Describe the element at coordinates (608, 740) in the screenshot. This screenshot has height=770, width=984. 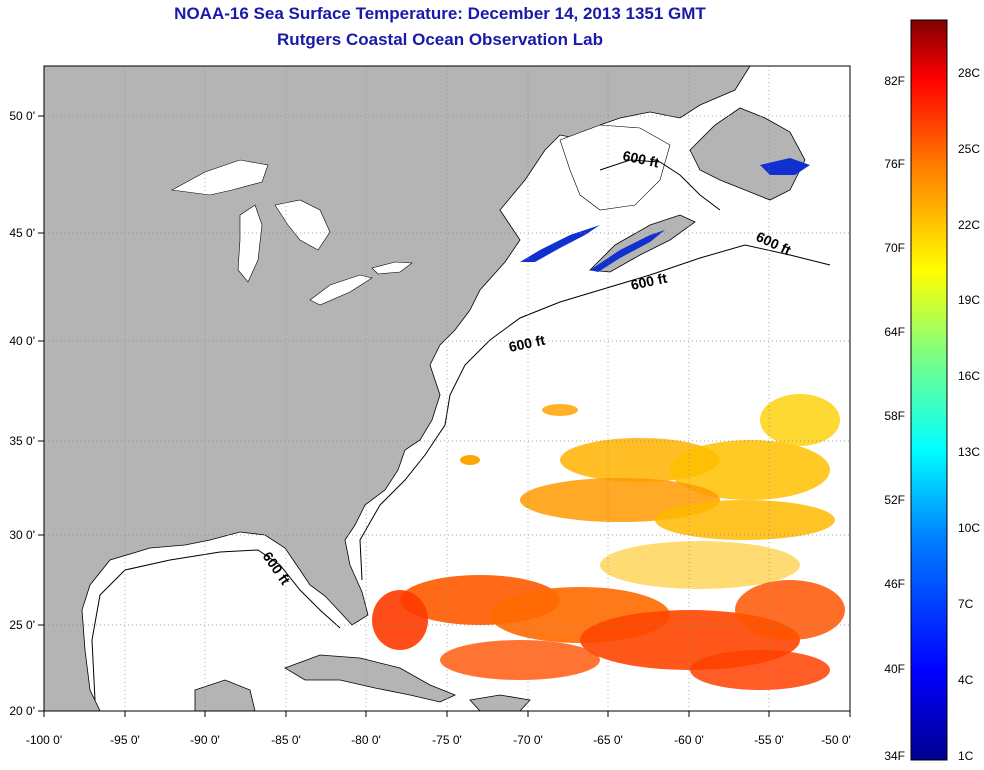
I see `lon-label: -65 0'` at that location.